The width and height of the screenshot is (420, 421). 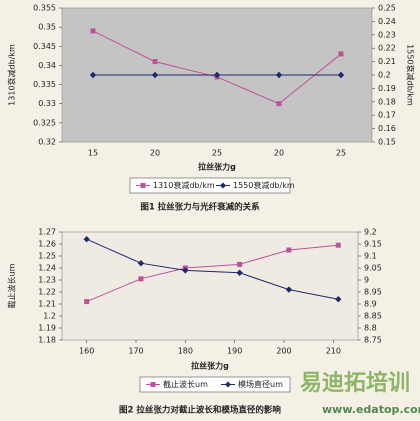 I want to click on y2-tick-label: 0.21, so click(x=387, y=61).